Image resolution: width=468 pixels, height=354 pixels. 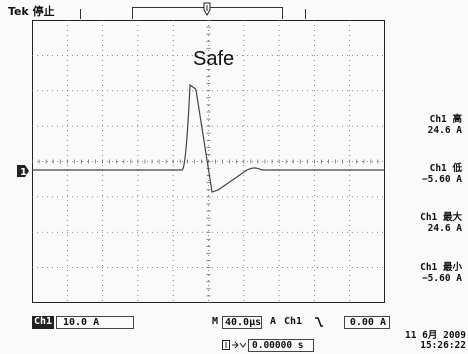 I want to click on timebase-tag: M, so click(x=215, y=321).